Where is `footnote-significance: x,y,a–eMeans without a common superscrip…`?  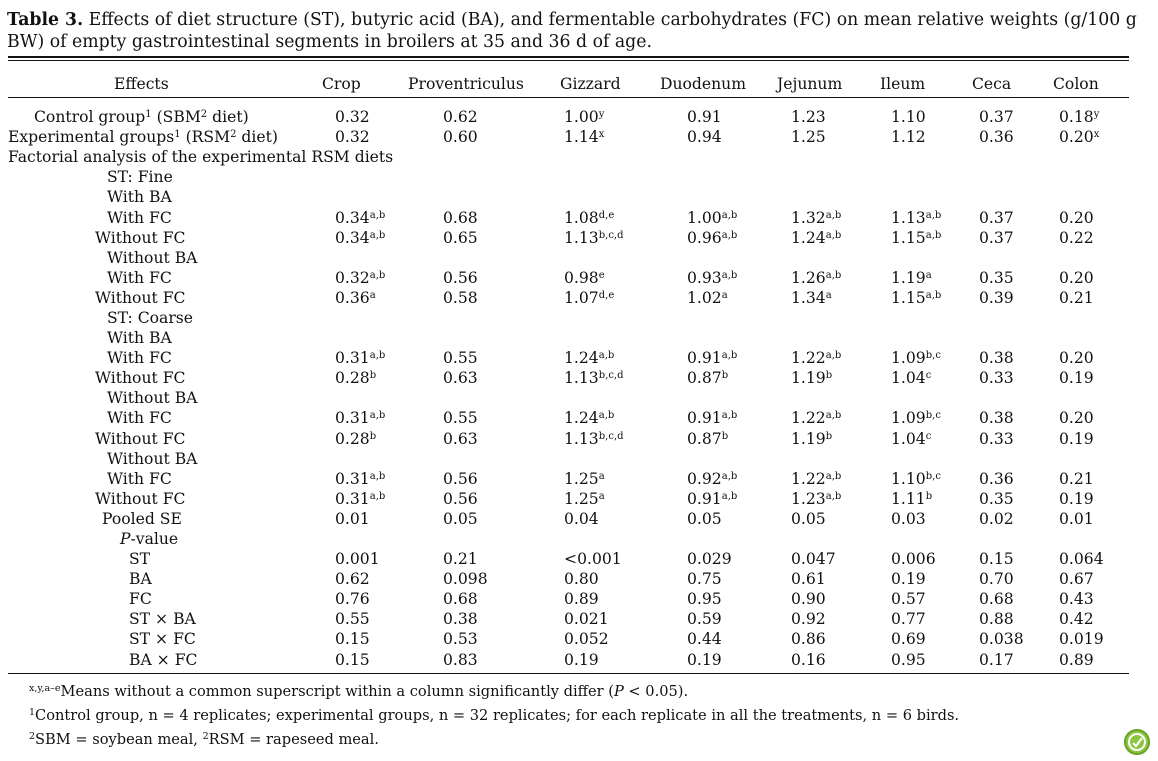 footnote-significance: x,y,a–eMeans without a common superscrip… is located at coordinates (358, 692).